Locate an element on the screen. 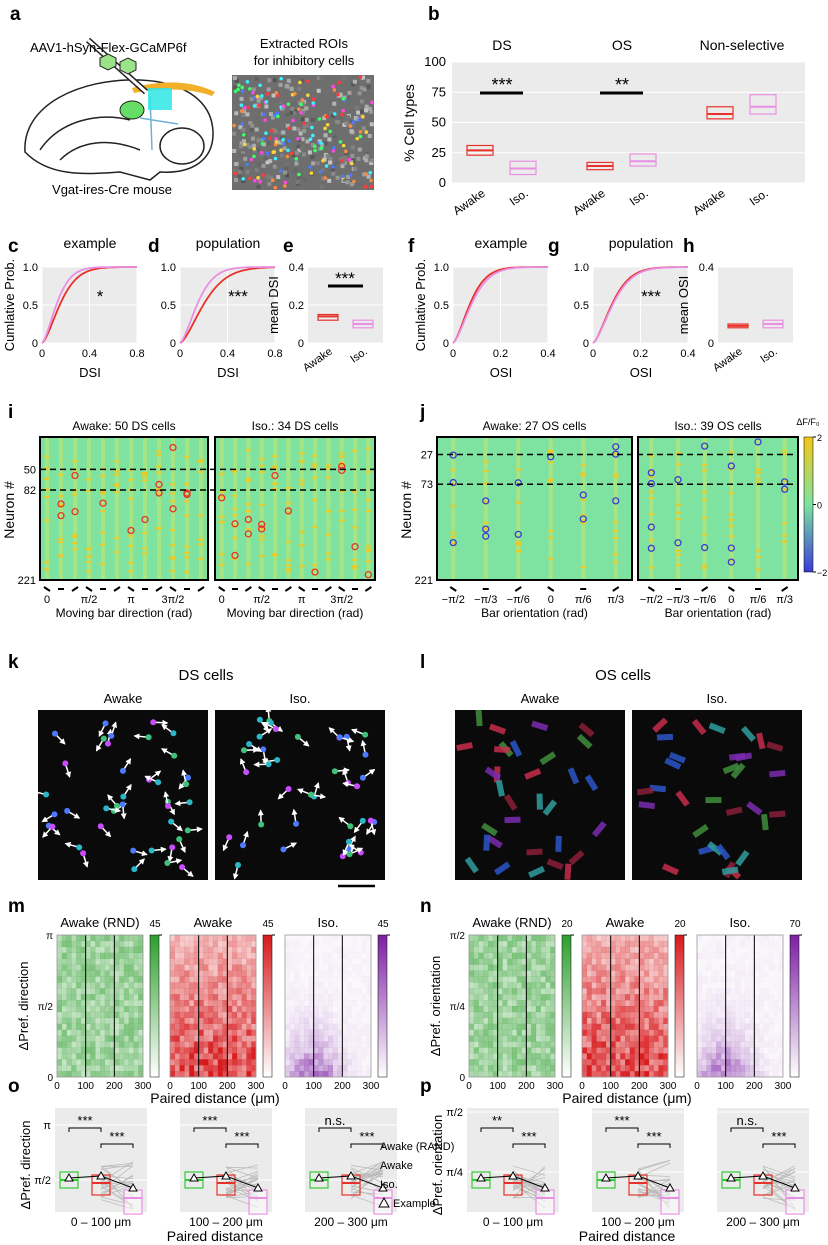 The height and width of the screenshot is (1245, 828). panel-subtitle: Awake is located at coordinates (123, 698).